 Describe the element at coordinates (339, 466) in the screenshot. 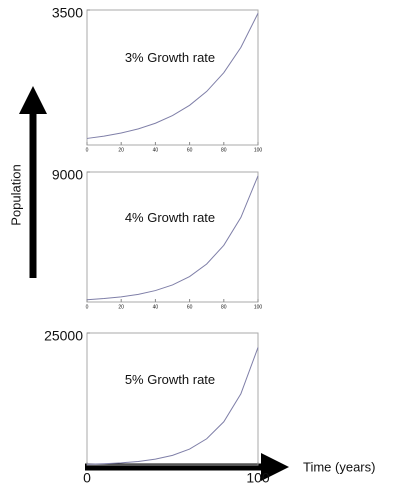

I see `x-axis-label: Time (years)` at that location.